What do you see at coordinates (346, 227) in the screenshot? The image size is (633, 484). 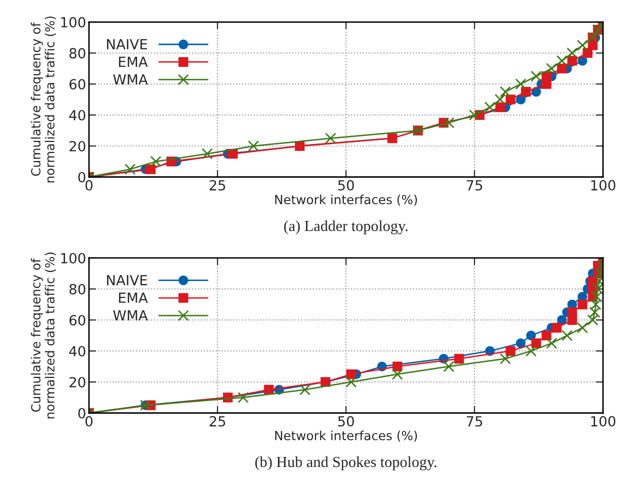 I see `text: (a) Ladder topology.` at bounding box center [346, 227].